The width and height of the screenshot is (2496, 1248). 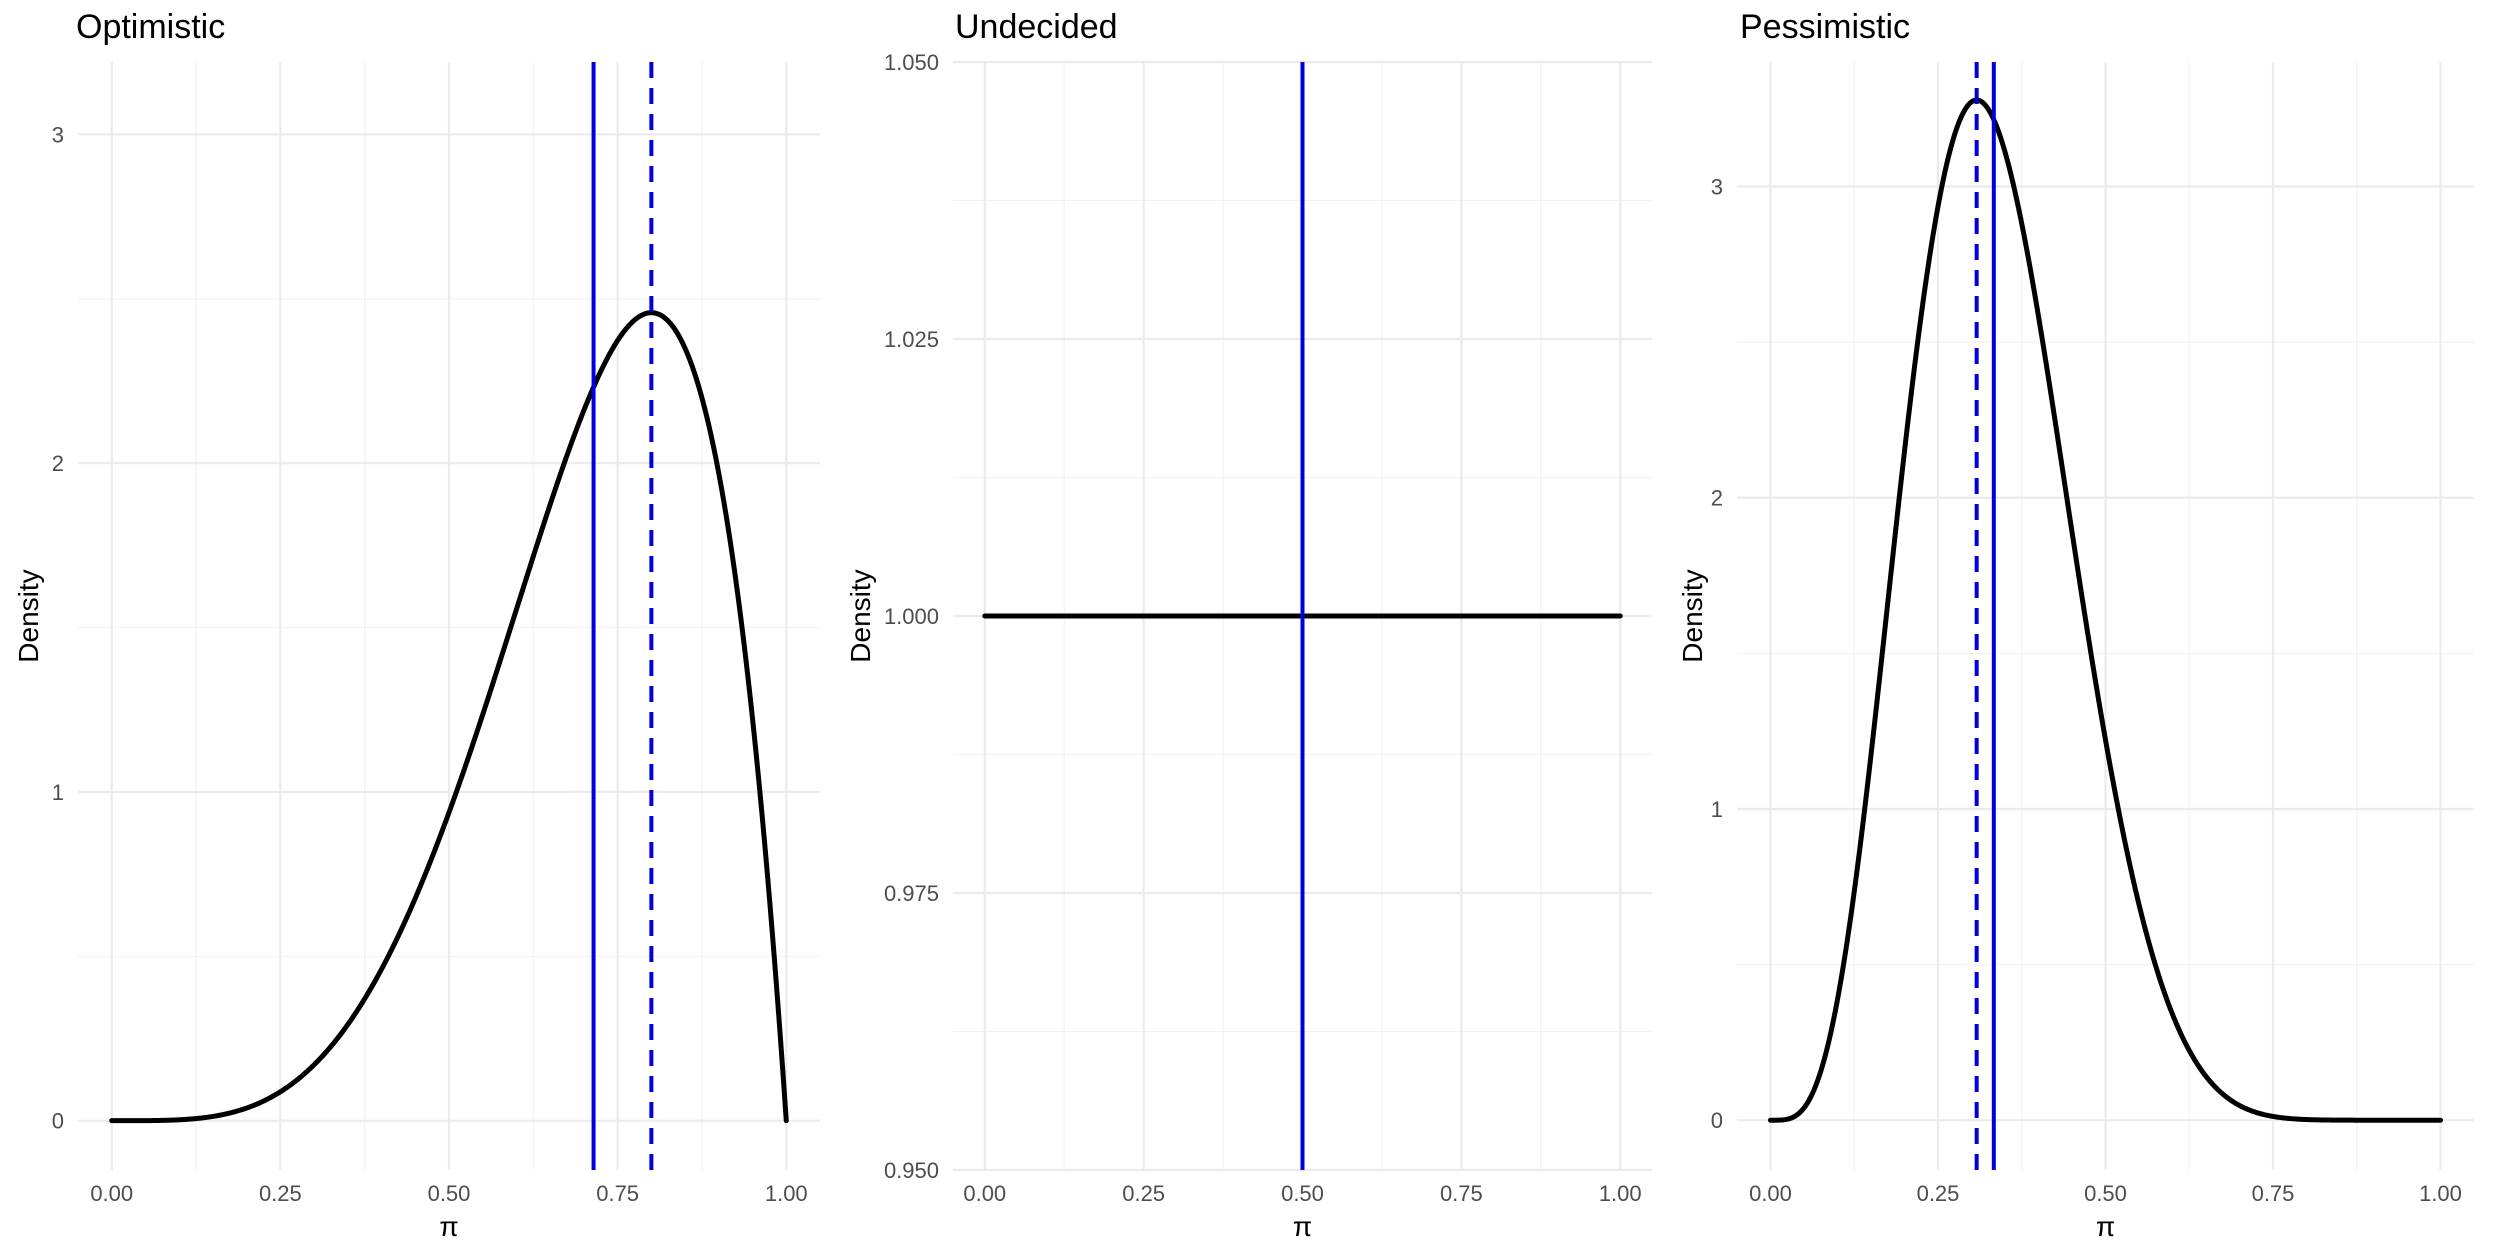 What do you see at coordinates (150, 27) in the screenshot?
I see `panel-title: Optimistic` at bounding box center [150, 27].